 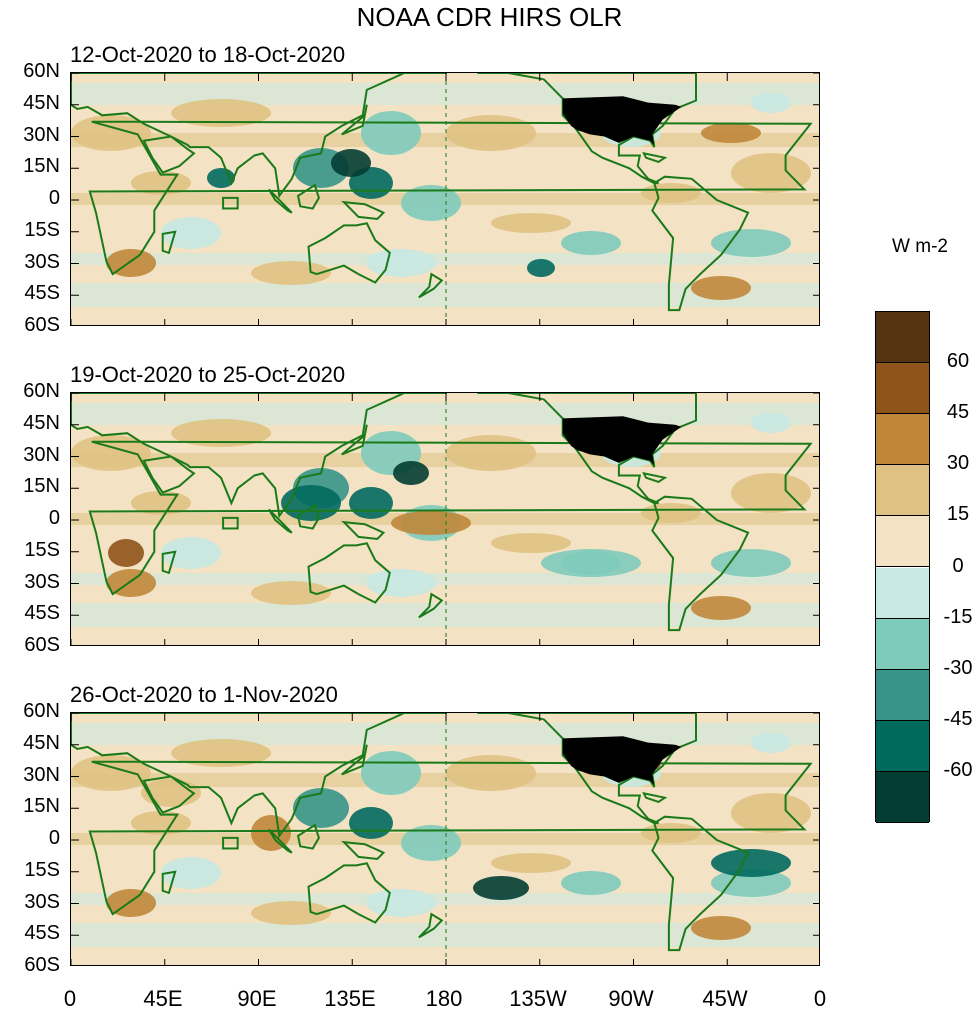 I want to click on region-box, so click(x=230, y=203).